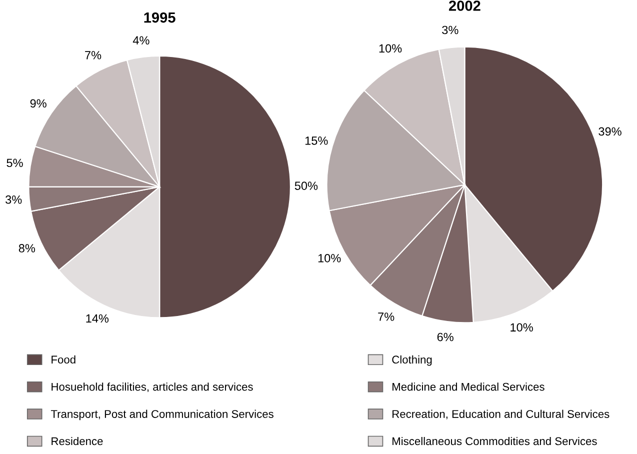 Image resolution: width=637 pixels, height=454 pixels. I want to click on chart-title: 2002, so click(464, 5).